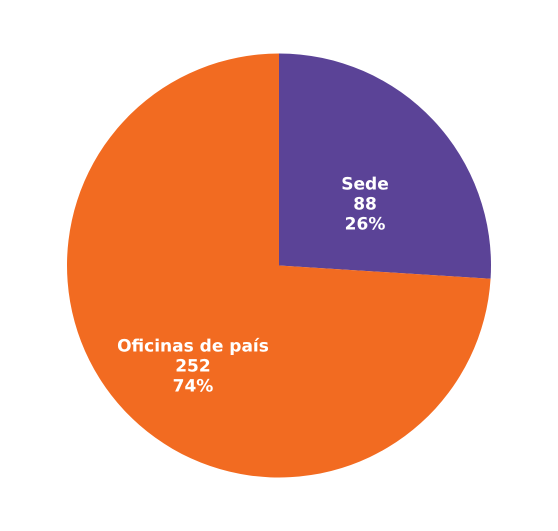 The image size is (558, 531). Describe the element at coordinates (365, 214) in the screenshot. I see `data-label: 88 26%` at that location.